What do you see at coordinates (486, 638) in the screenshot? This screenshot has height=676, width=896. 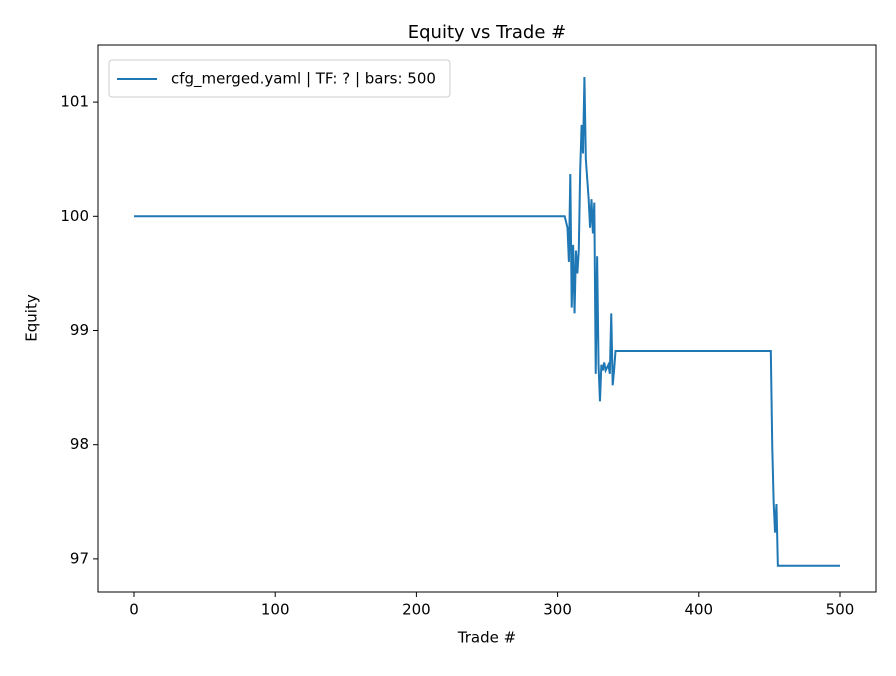 I see `x-axis-label: Trade #` at bounding box center [486, 638].